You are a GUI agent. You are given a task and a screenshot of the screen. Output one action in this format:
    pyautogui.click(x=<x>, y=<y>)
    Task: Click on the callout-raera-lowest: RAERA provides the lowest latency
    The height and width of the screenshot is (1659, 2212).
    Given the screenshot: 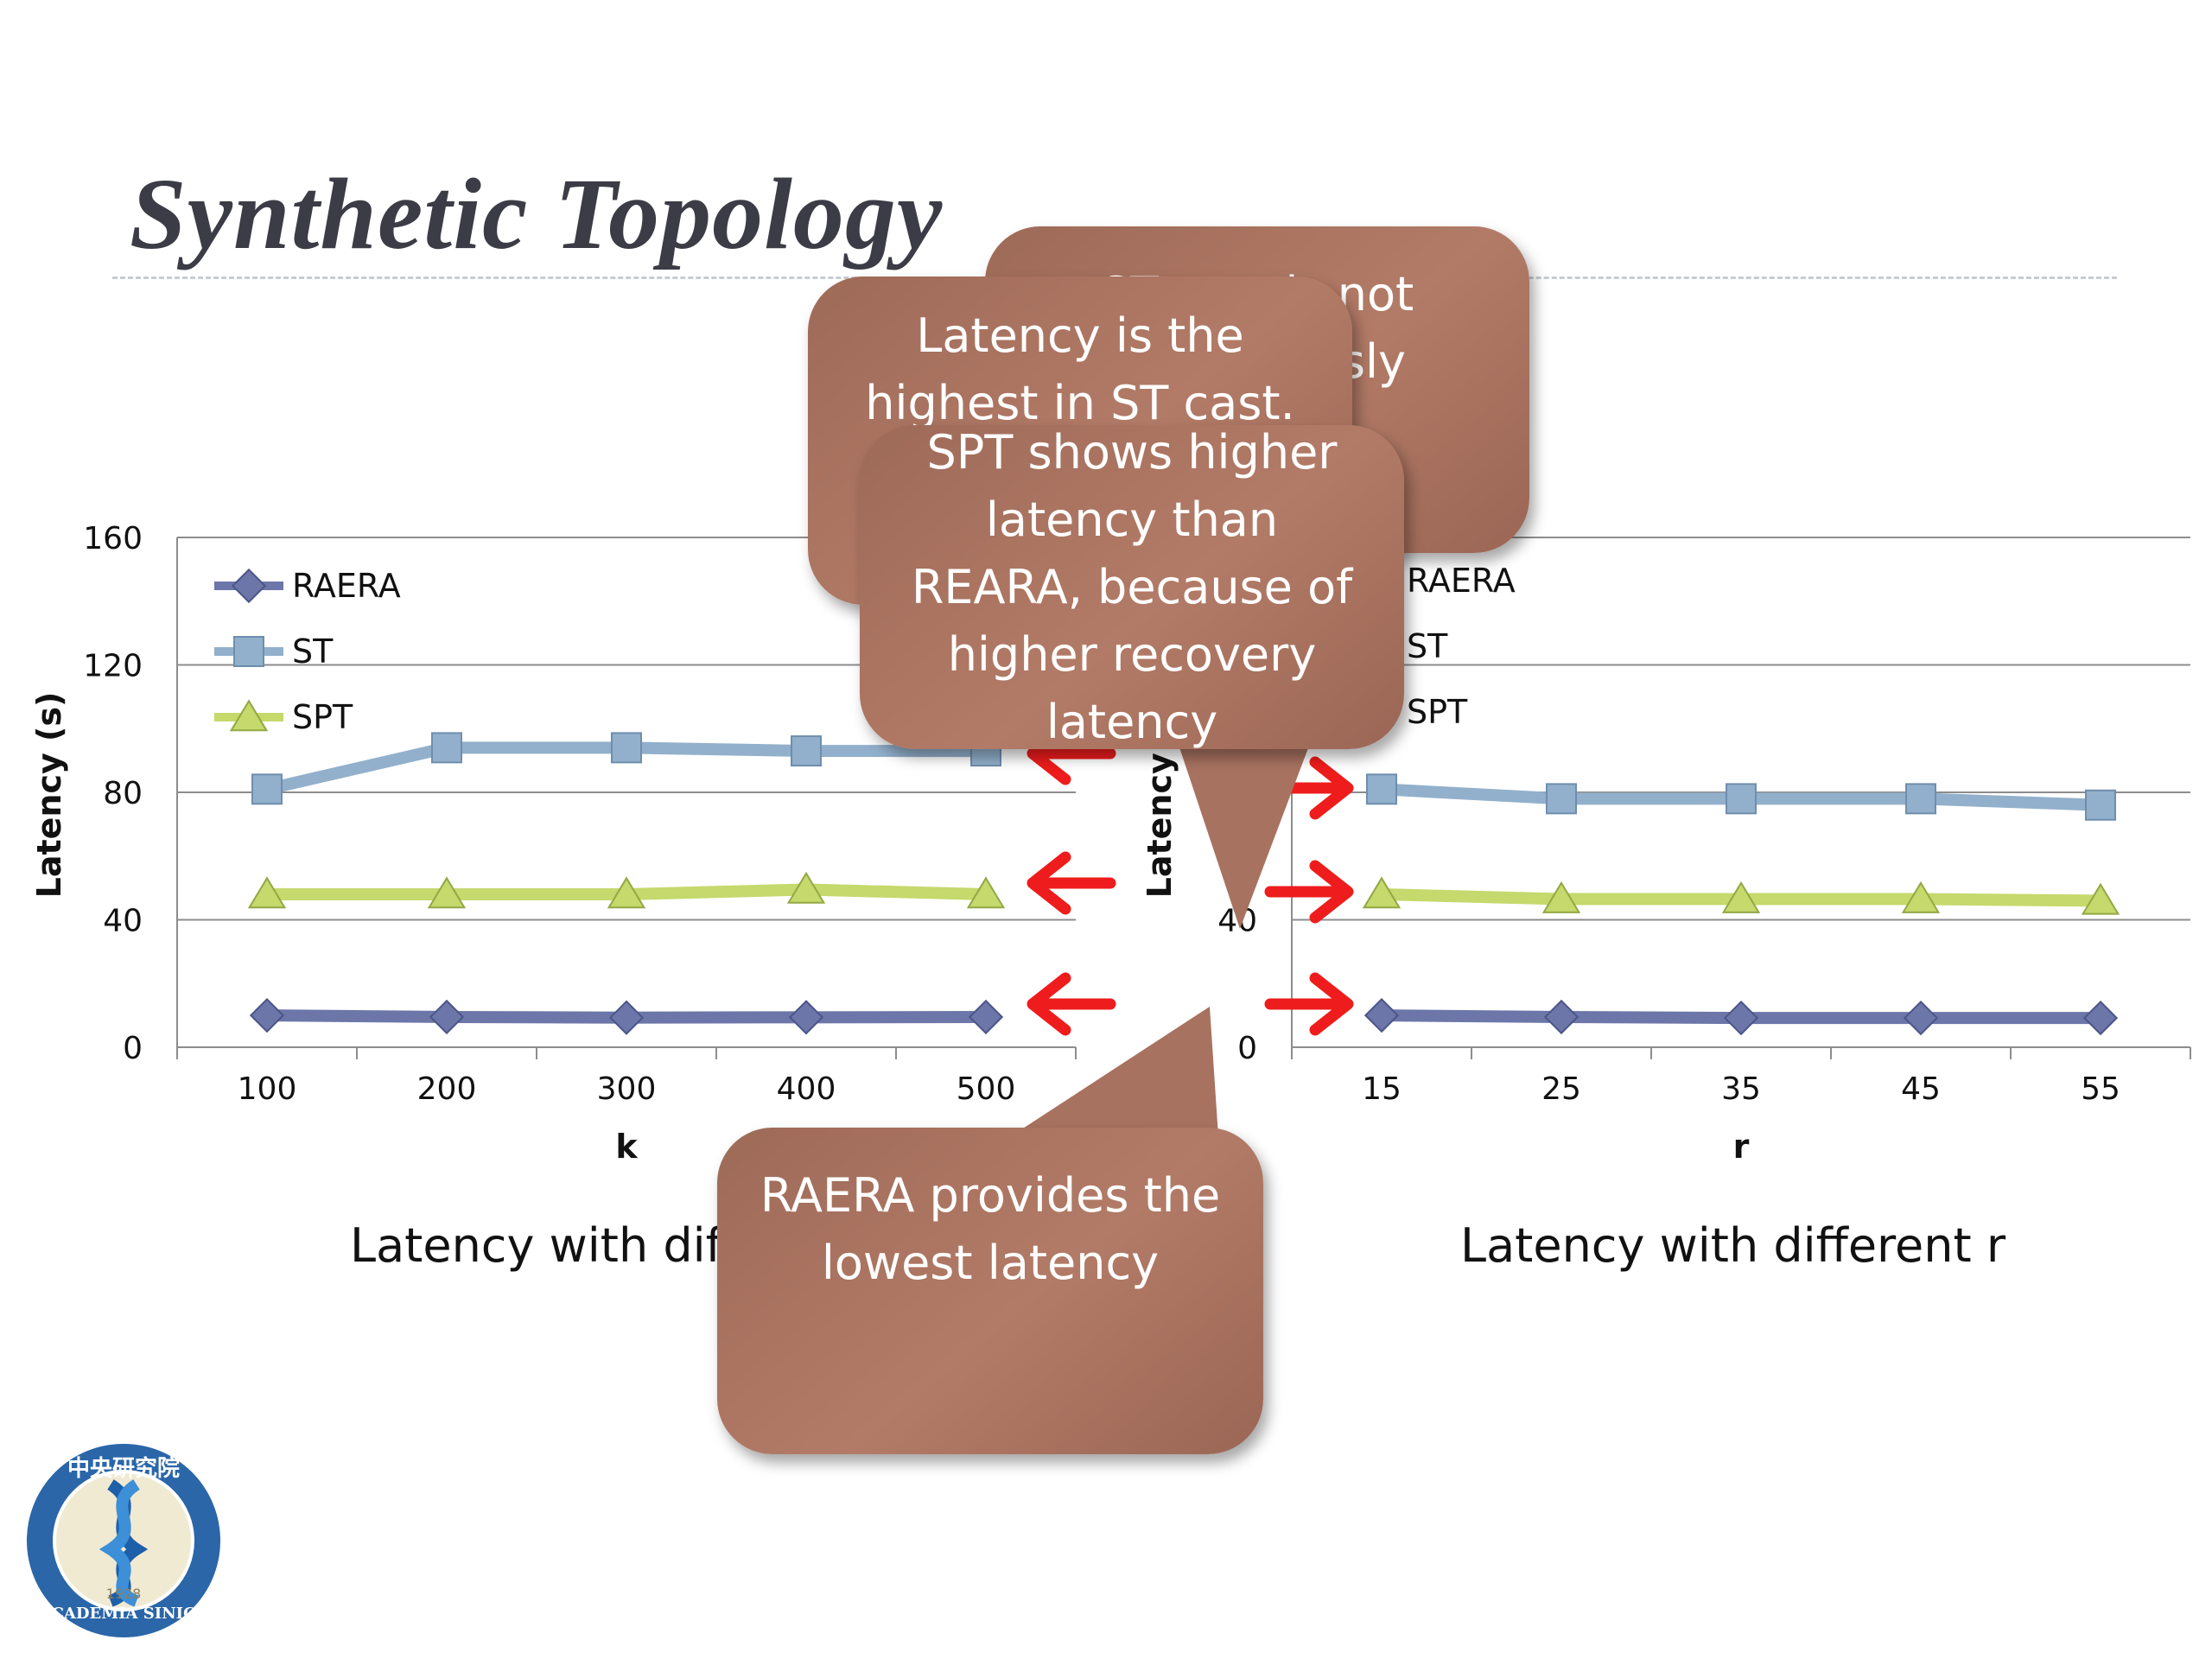 What is the action you would take?
    pyautogui.click(x=990, y=1291)
    